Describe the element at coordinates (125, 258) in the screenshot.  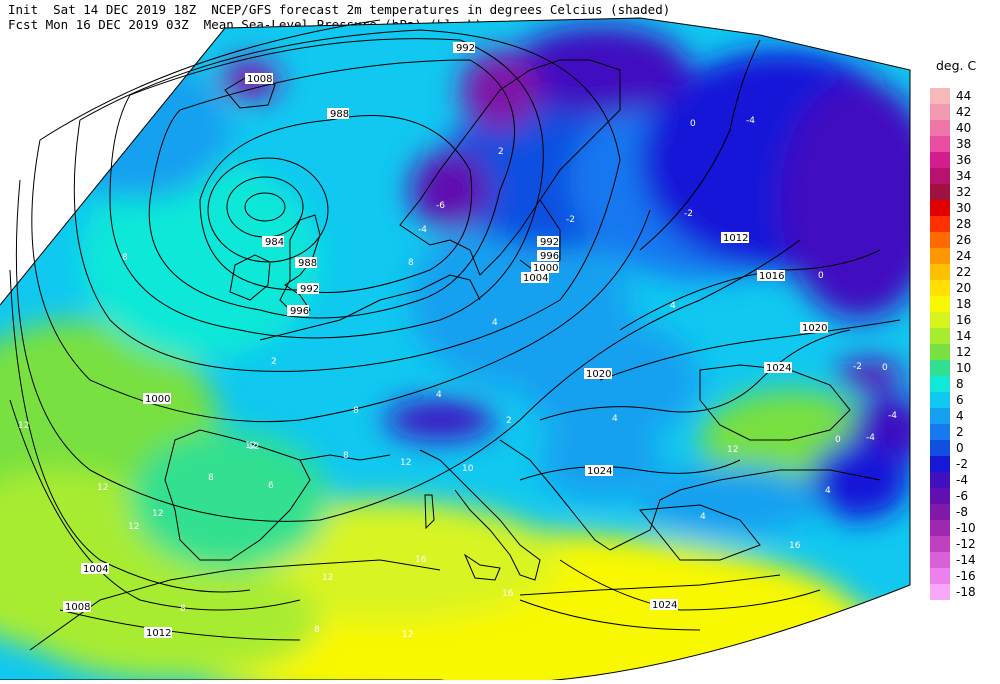
I see `temp-label-4: 8` at that location.